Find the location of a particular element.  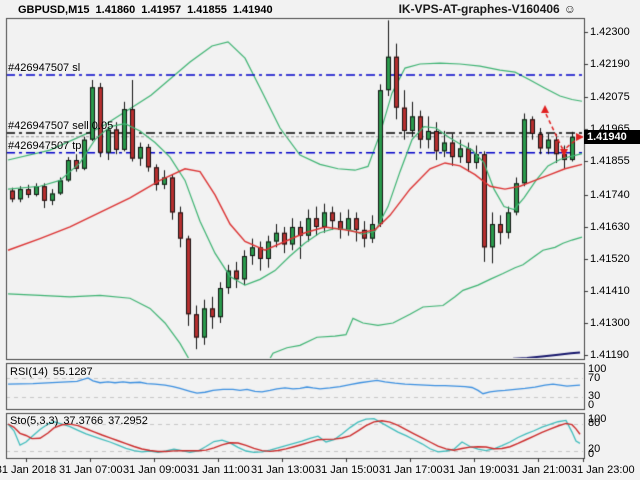

current-price-tag: 1.41940 is located at coordinates (612, 137).